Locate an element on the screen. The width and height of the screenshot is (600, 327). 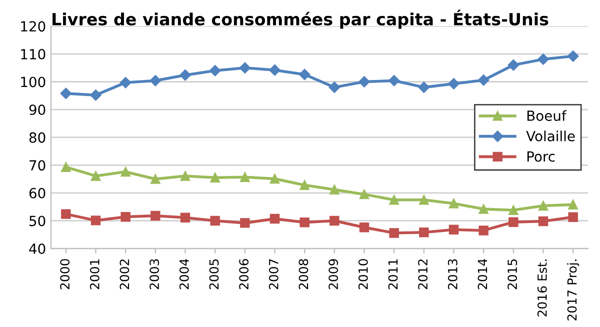
legend-label: Boeuf is located at coordinates (547, 115).